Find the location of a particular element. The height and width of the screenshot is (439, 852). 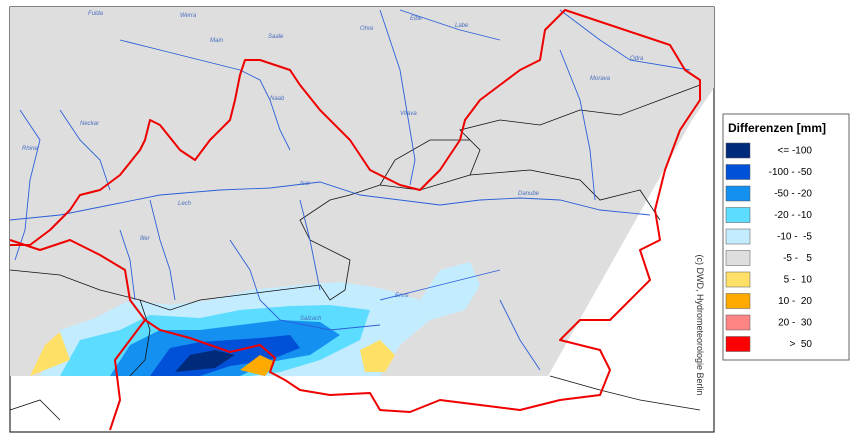

legend-label: -50 - -20 is located at coordinates (793, 194).